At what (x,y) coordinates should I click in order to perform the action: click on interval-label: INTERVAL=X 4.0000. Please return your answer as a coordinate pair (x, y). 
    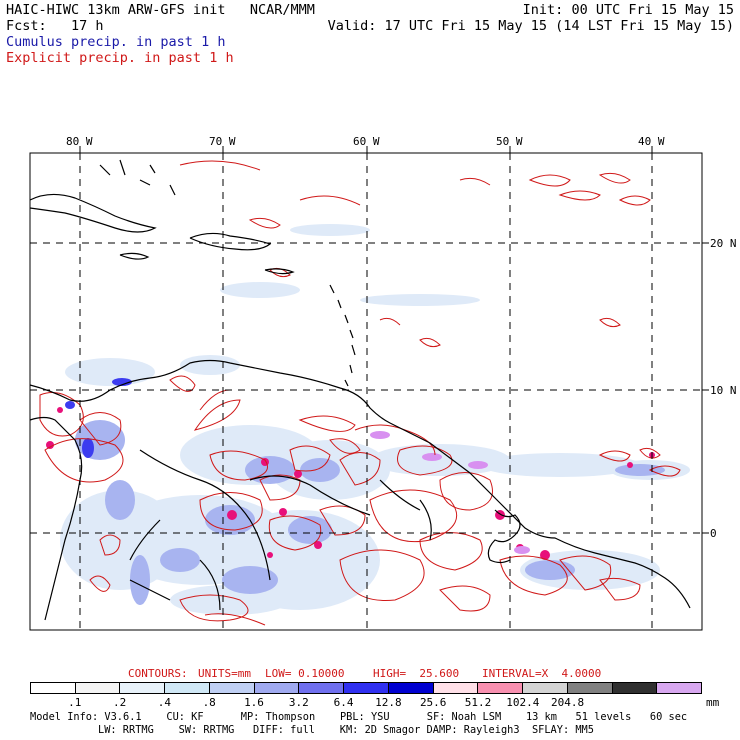
    Looking at the image, I should click on (542, 673).